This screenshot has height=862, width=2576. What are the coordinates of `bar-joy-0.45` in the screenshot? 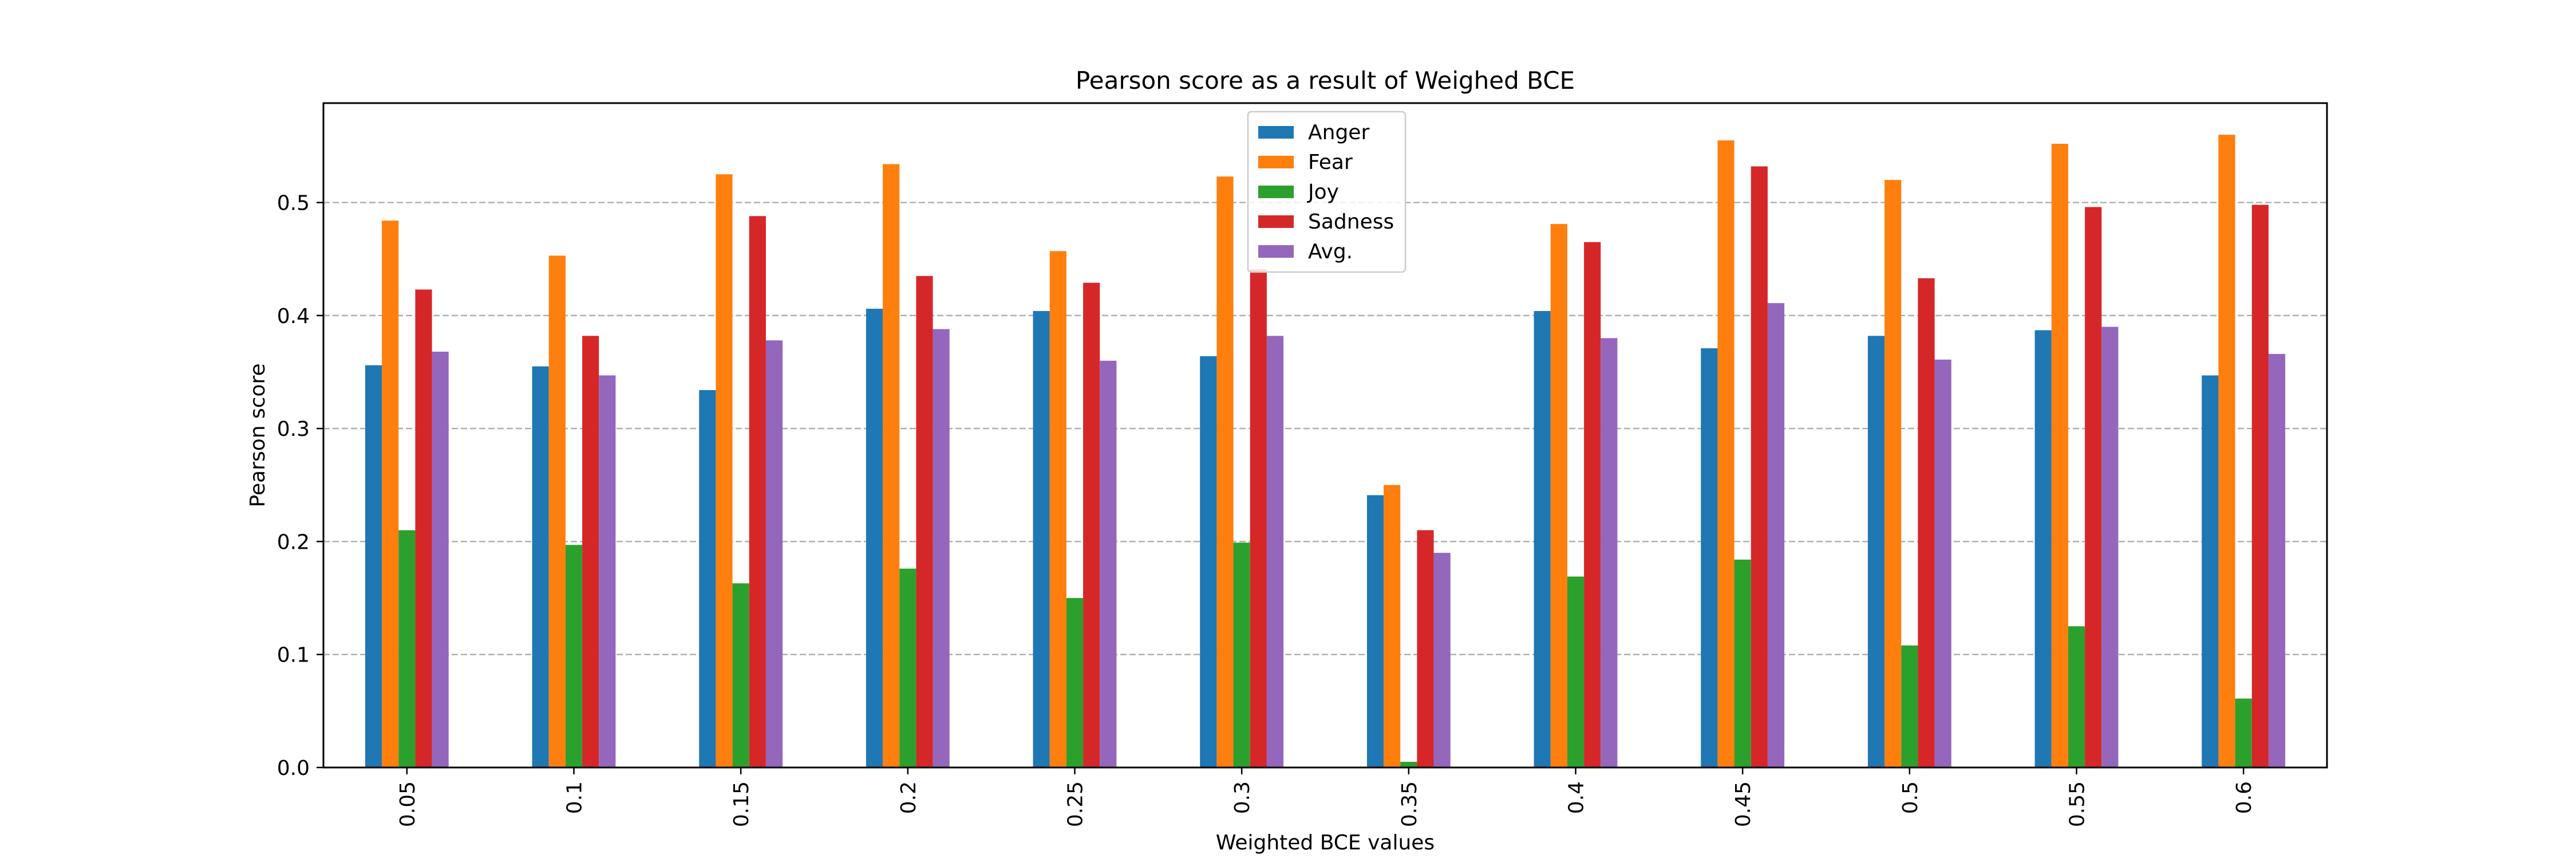 It's located at (1742, 663).